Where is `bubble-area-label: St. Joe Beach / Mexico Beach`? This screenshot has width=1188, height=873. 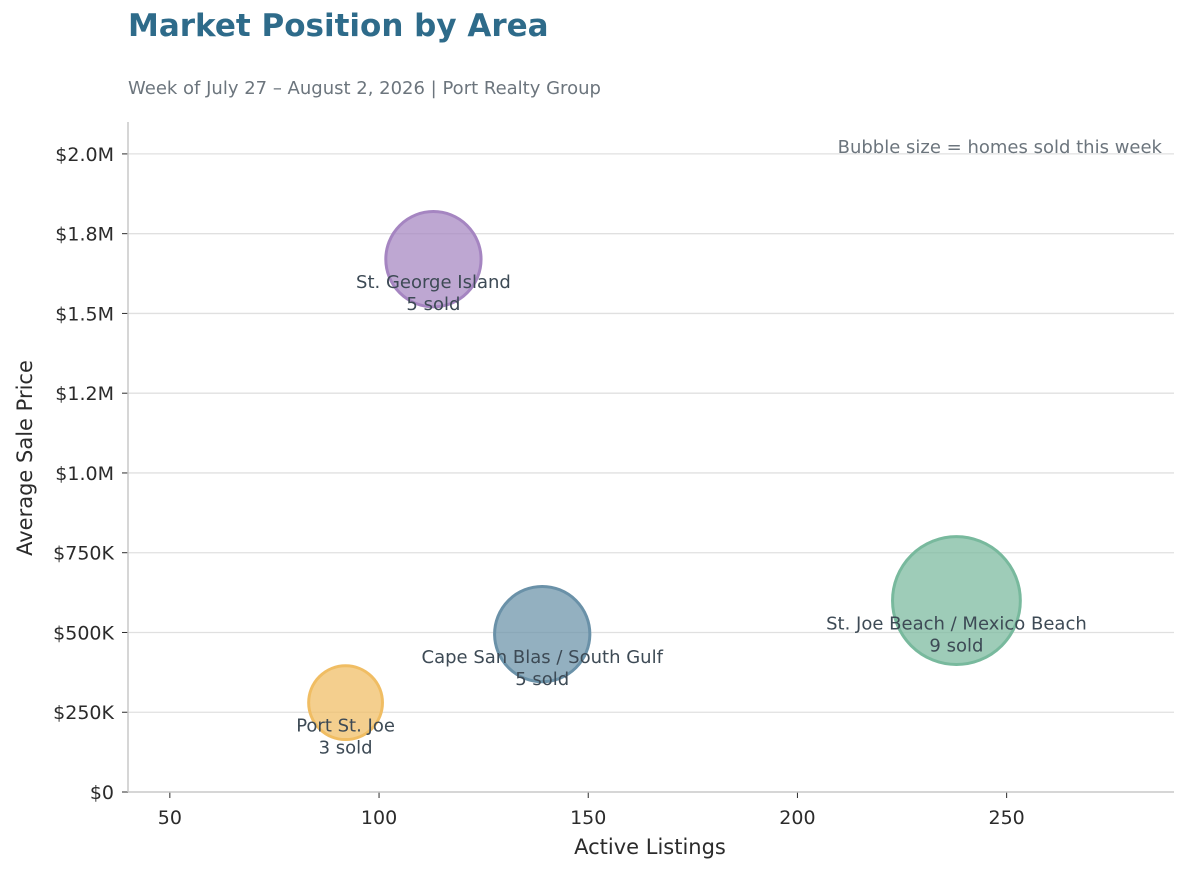
bubble-area-label: St. Joe Beach / Mexico Beach is located at coordinates (956, 624).